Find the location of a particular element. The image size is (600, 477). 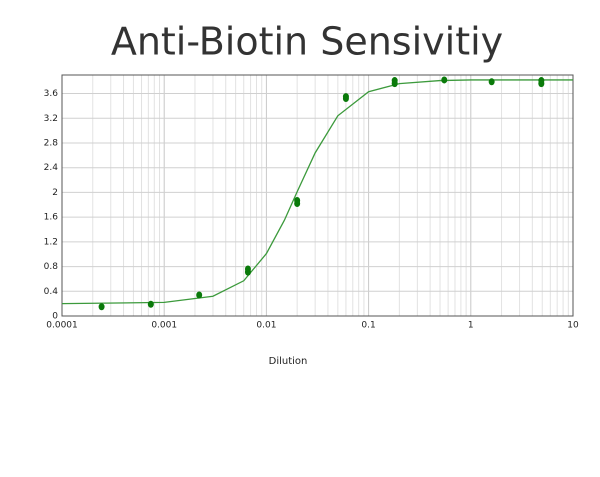

y-tick-label: 1.6 is located at coordinates (51, 218).